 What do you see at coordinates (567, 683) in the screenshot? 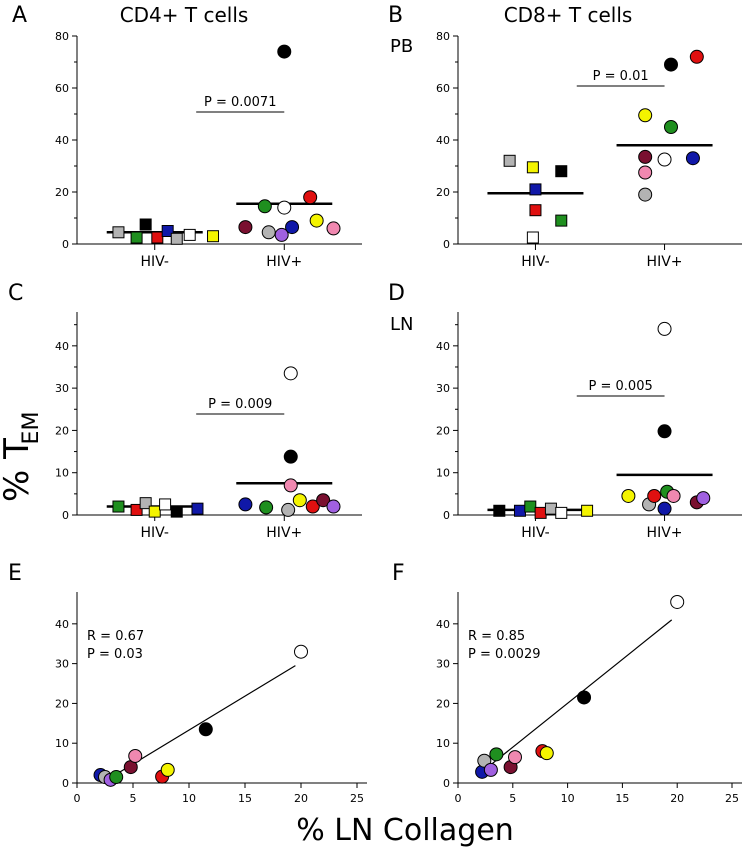
I see `panel-f: F 0 10 20 30 40 0 5 10 15 20 25 R = 0.85 P = 0.0029` at bounding box center [567, 683].